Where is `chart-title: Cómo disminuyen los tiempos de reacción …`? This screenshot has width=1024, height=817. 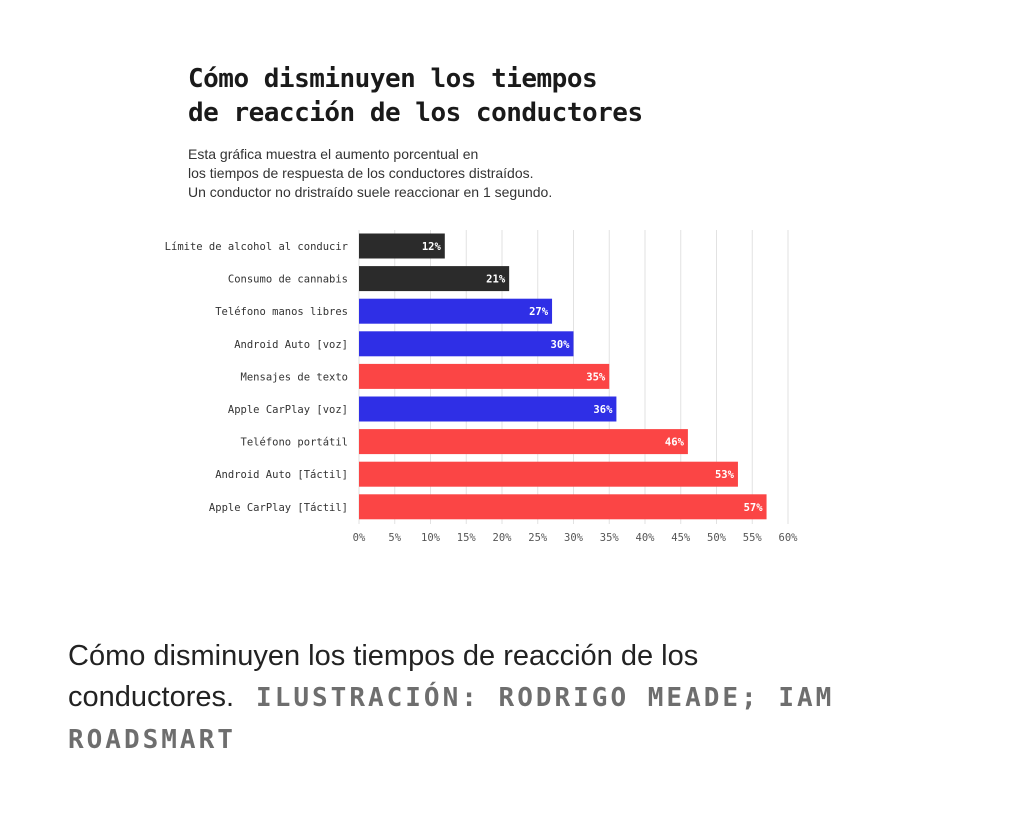 chart-title: Cómo disminuyen los tiempos de reacción … is located at coordinates (488, 96).